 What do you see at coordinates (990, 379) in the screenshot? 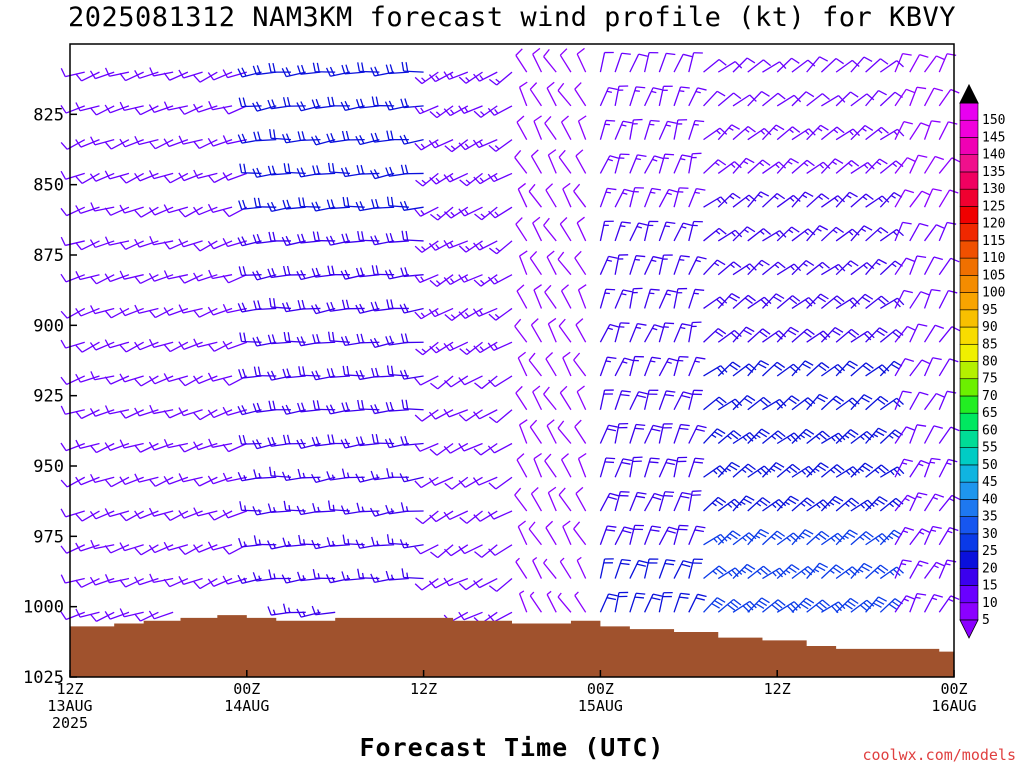
I see `colorbar-label: 75` at bounding box center [990, 379].